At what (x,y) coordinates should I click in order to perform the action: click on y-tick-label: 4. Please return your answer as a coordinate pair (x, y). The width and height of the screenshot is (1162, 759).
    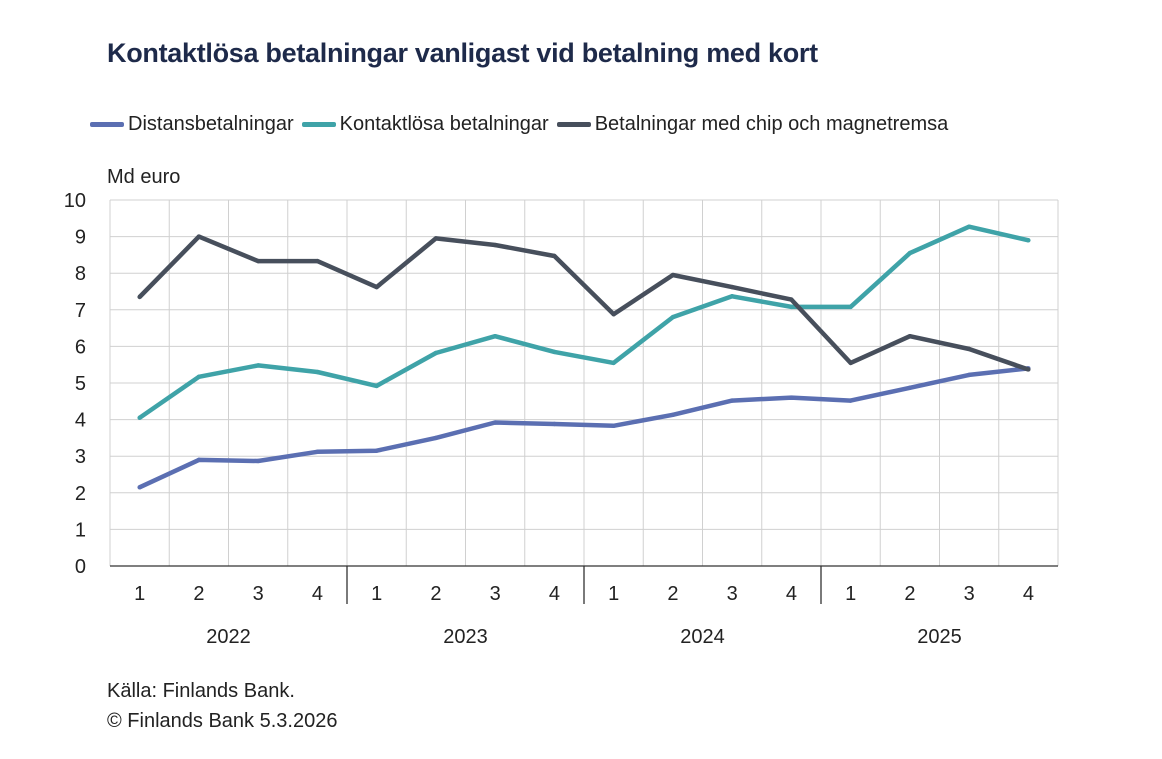
    Looking at the image, I should click on (80, 421).